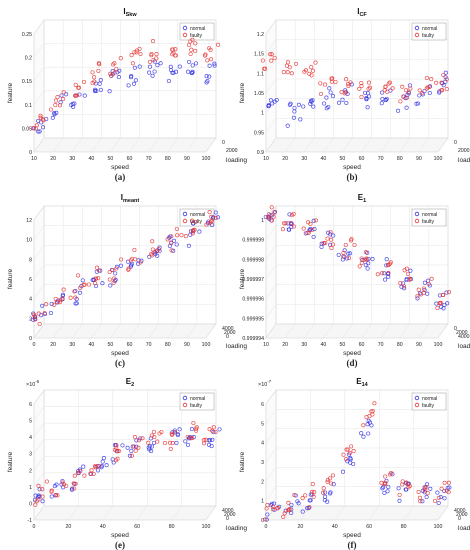 Image resolution: width=470 pixels, height=550 pixels. I want to click on series-faulty, so click(358, 258).